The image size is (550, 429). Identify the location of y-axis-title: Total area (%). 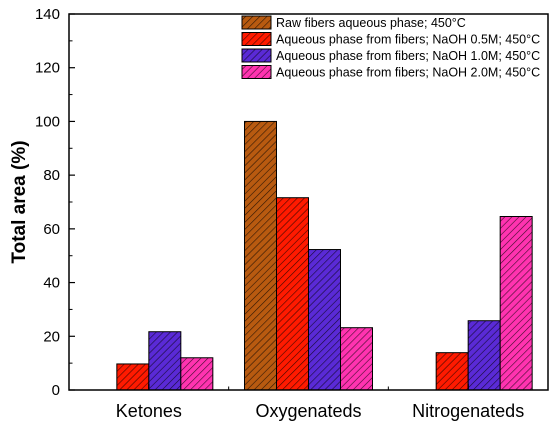
(19, 201).